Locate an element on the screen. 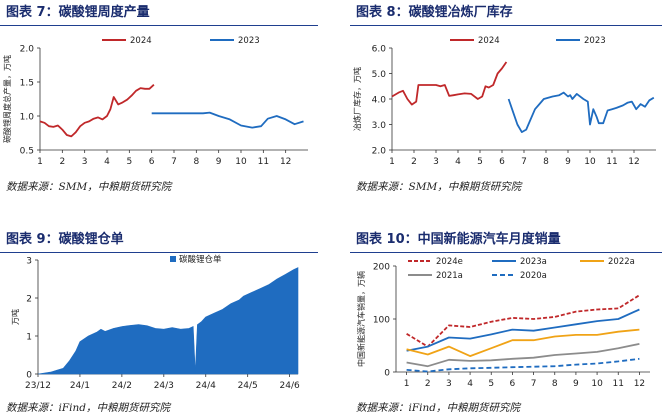 Image resolution: width=668 pixels, height=415 pixels. y-tick-label: 100 is located at coordinates (381, 321).